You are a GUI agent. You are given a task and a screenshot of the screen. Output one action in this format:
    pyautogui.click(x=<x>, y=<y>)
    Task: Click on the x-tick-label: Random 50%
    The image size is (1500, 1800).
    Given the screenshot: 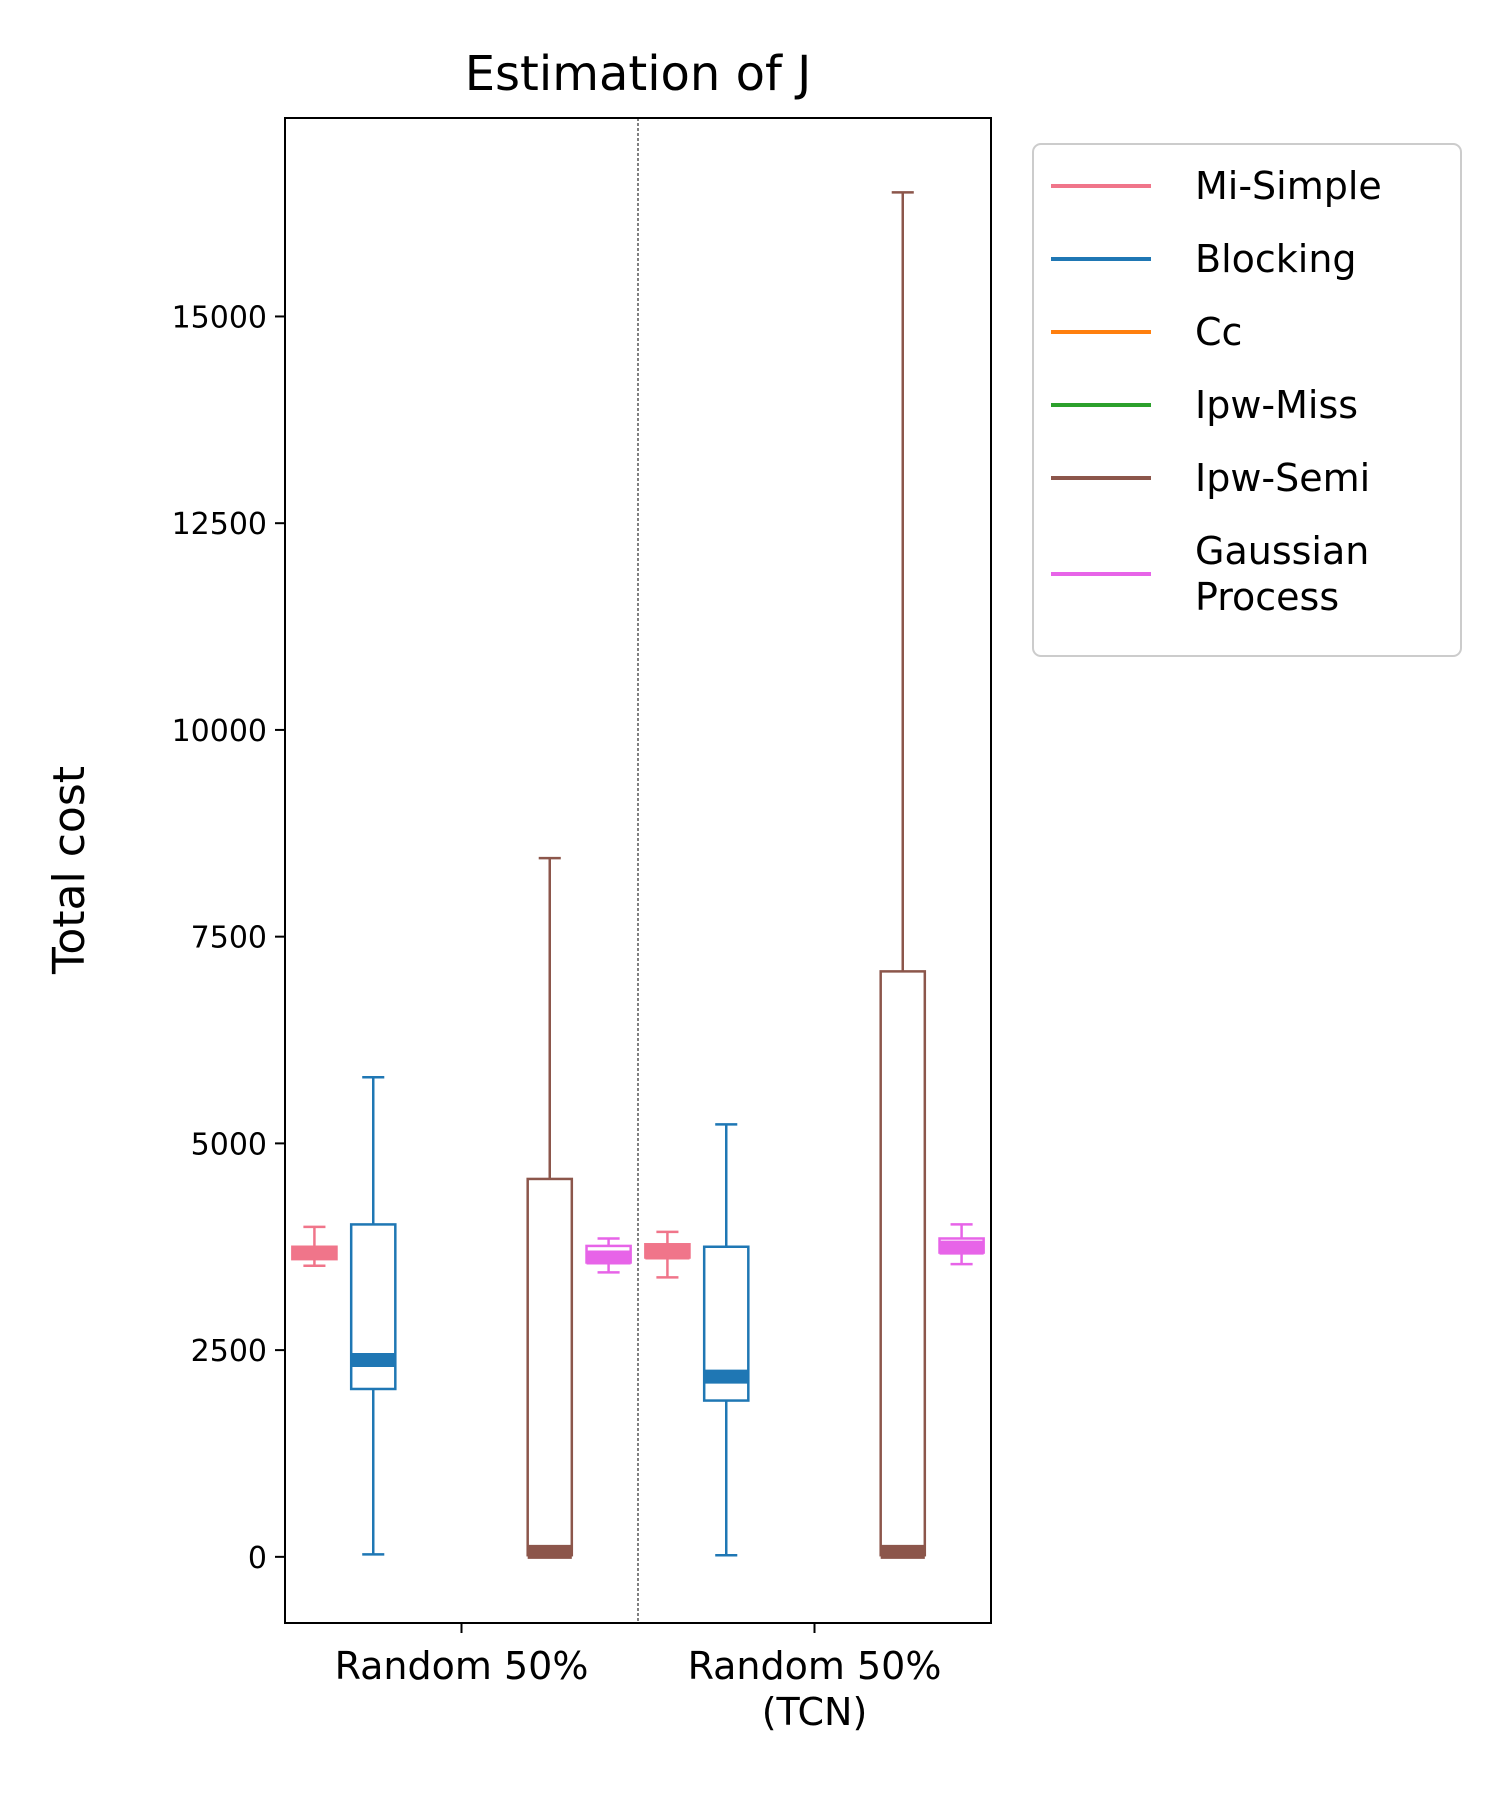 What is the action you would take?
    pyautogui.click(x=462, y=1666)
    